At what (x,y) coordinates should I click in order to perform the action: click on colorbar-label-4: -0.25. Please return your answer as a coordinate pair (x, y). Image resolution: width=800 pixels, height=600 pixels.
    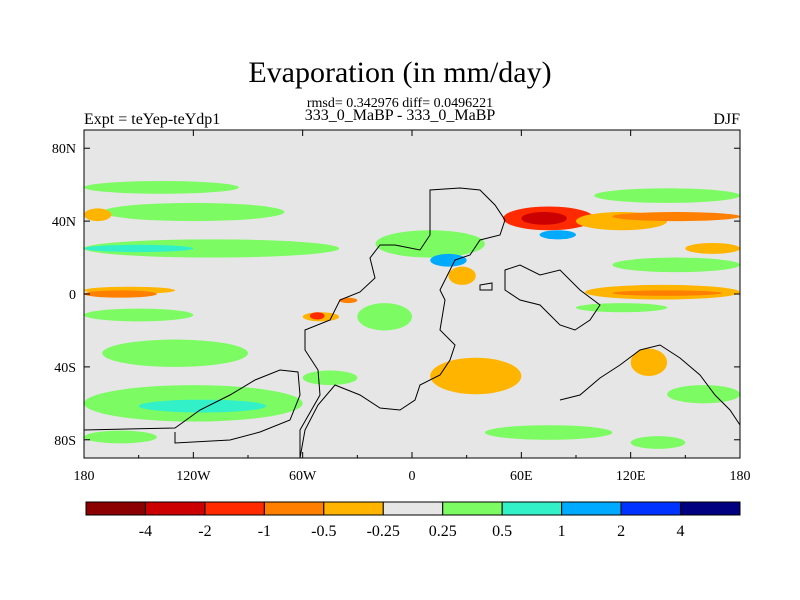
    Looking at the image, I should click on (383, 531).